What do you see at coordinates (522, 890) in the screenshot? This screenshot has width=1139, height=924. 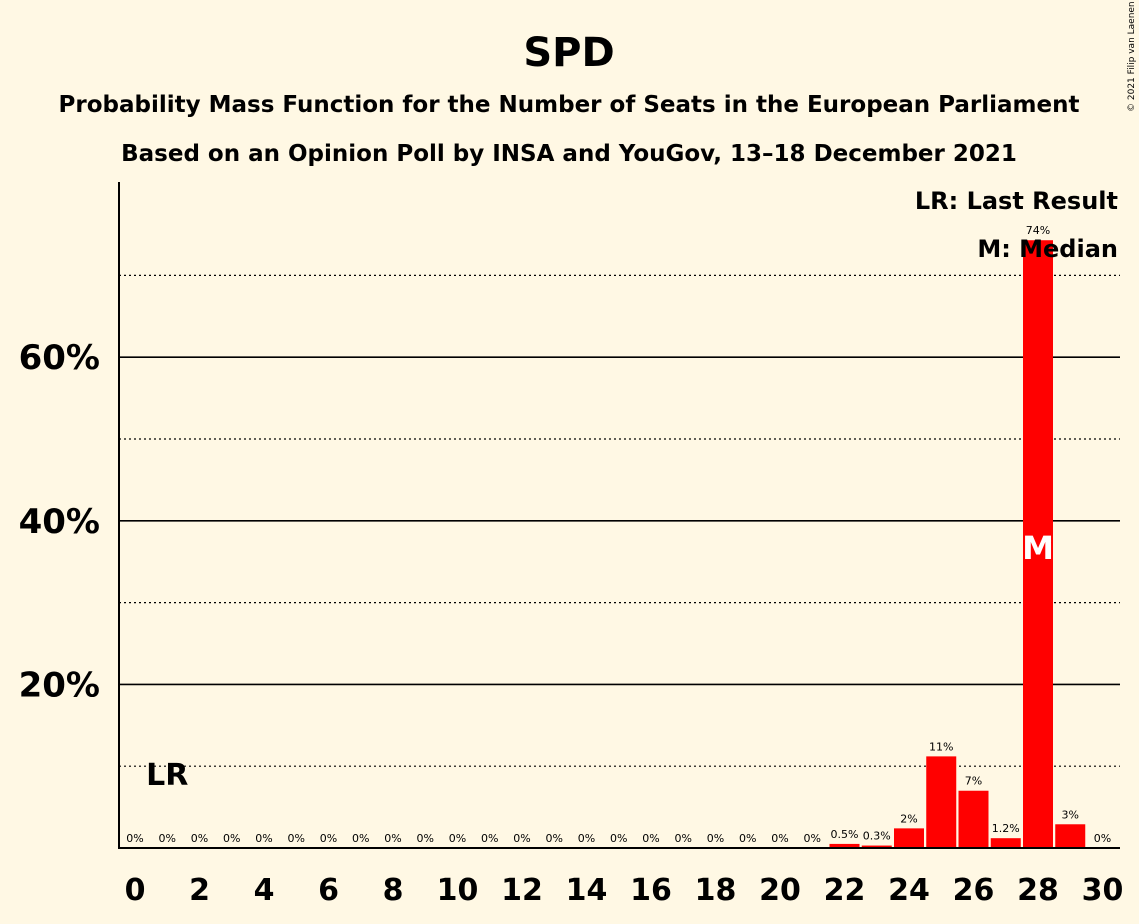 I see `x-tick-label: 12` at bounding box center [522, 890].